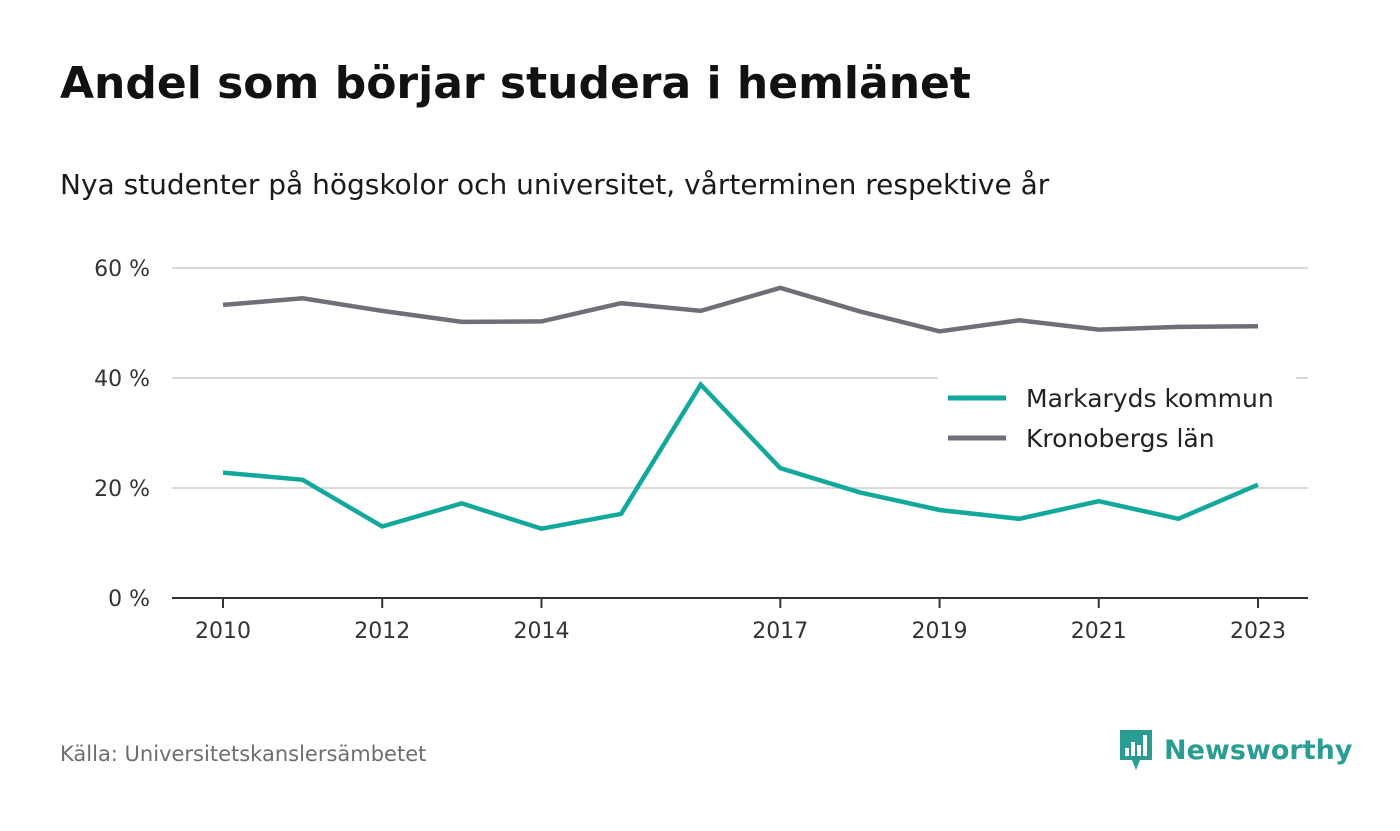 This screenshot has width=1400, height=831. Describe the element at coordinates (122, 489) in the screenshot. I see `y-tick-label: 20 %` at that location.